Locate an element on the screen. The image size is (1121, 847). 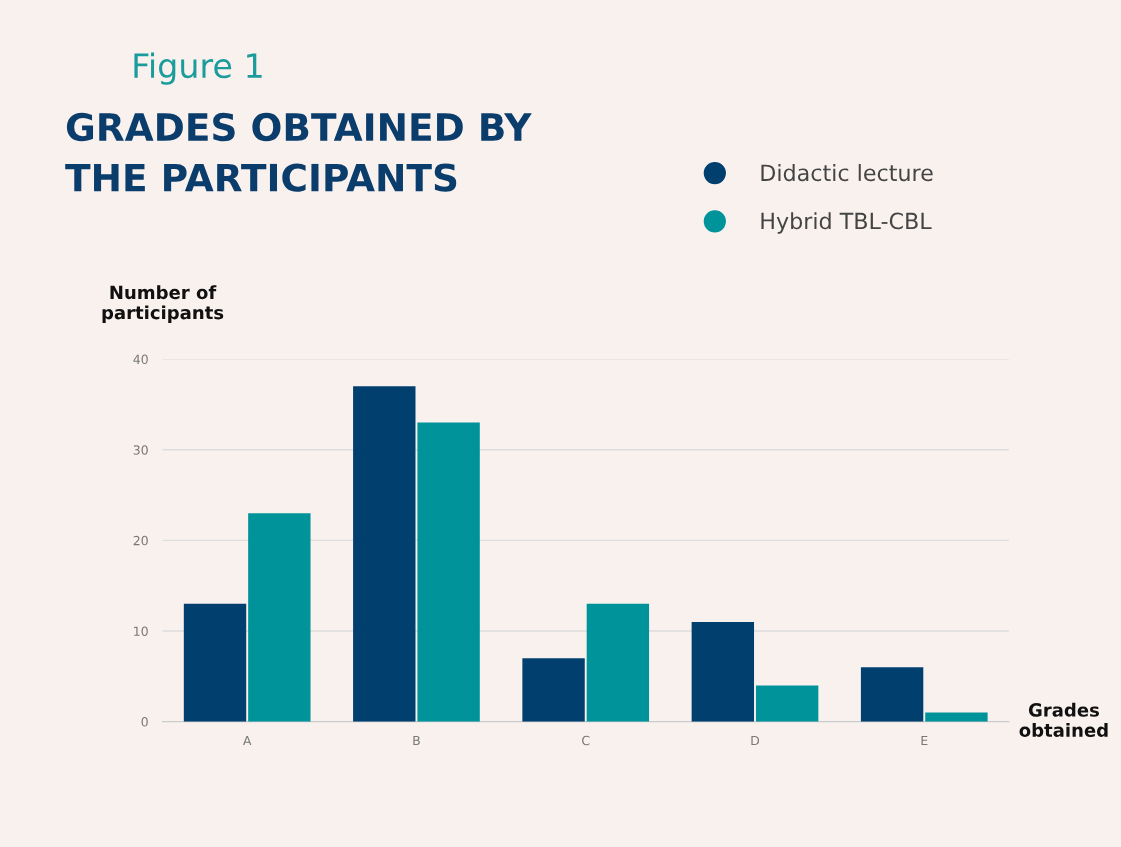
legend-label: Hybrid TBL-CBL is located at coordinates (846, 223).